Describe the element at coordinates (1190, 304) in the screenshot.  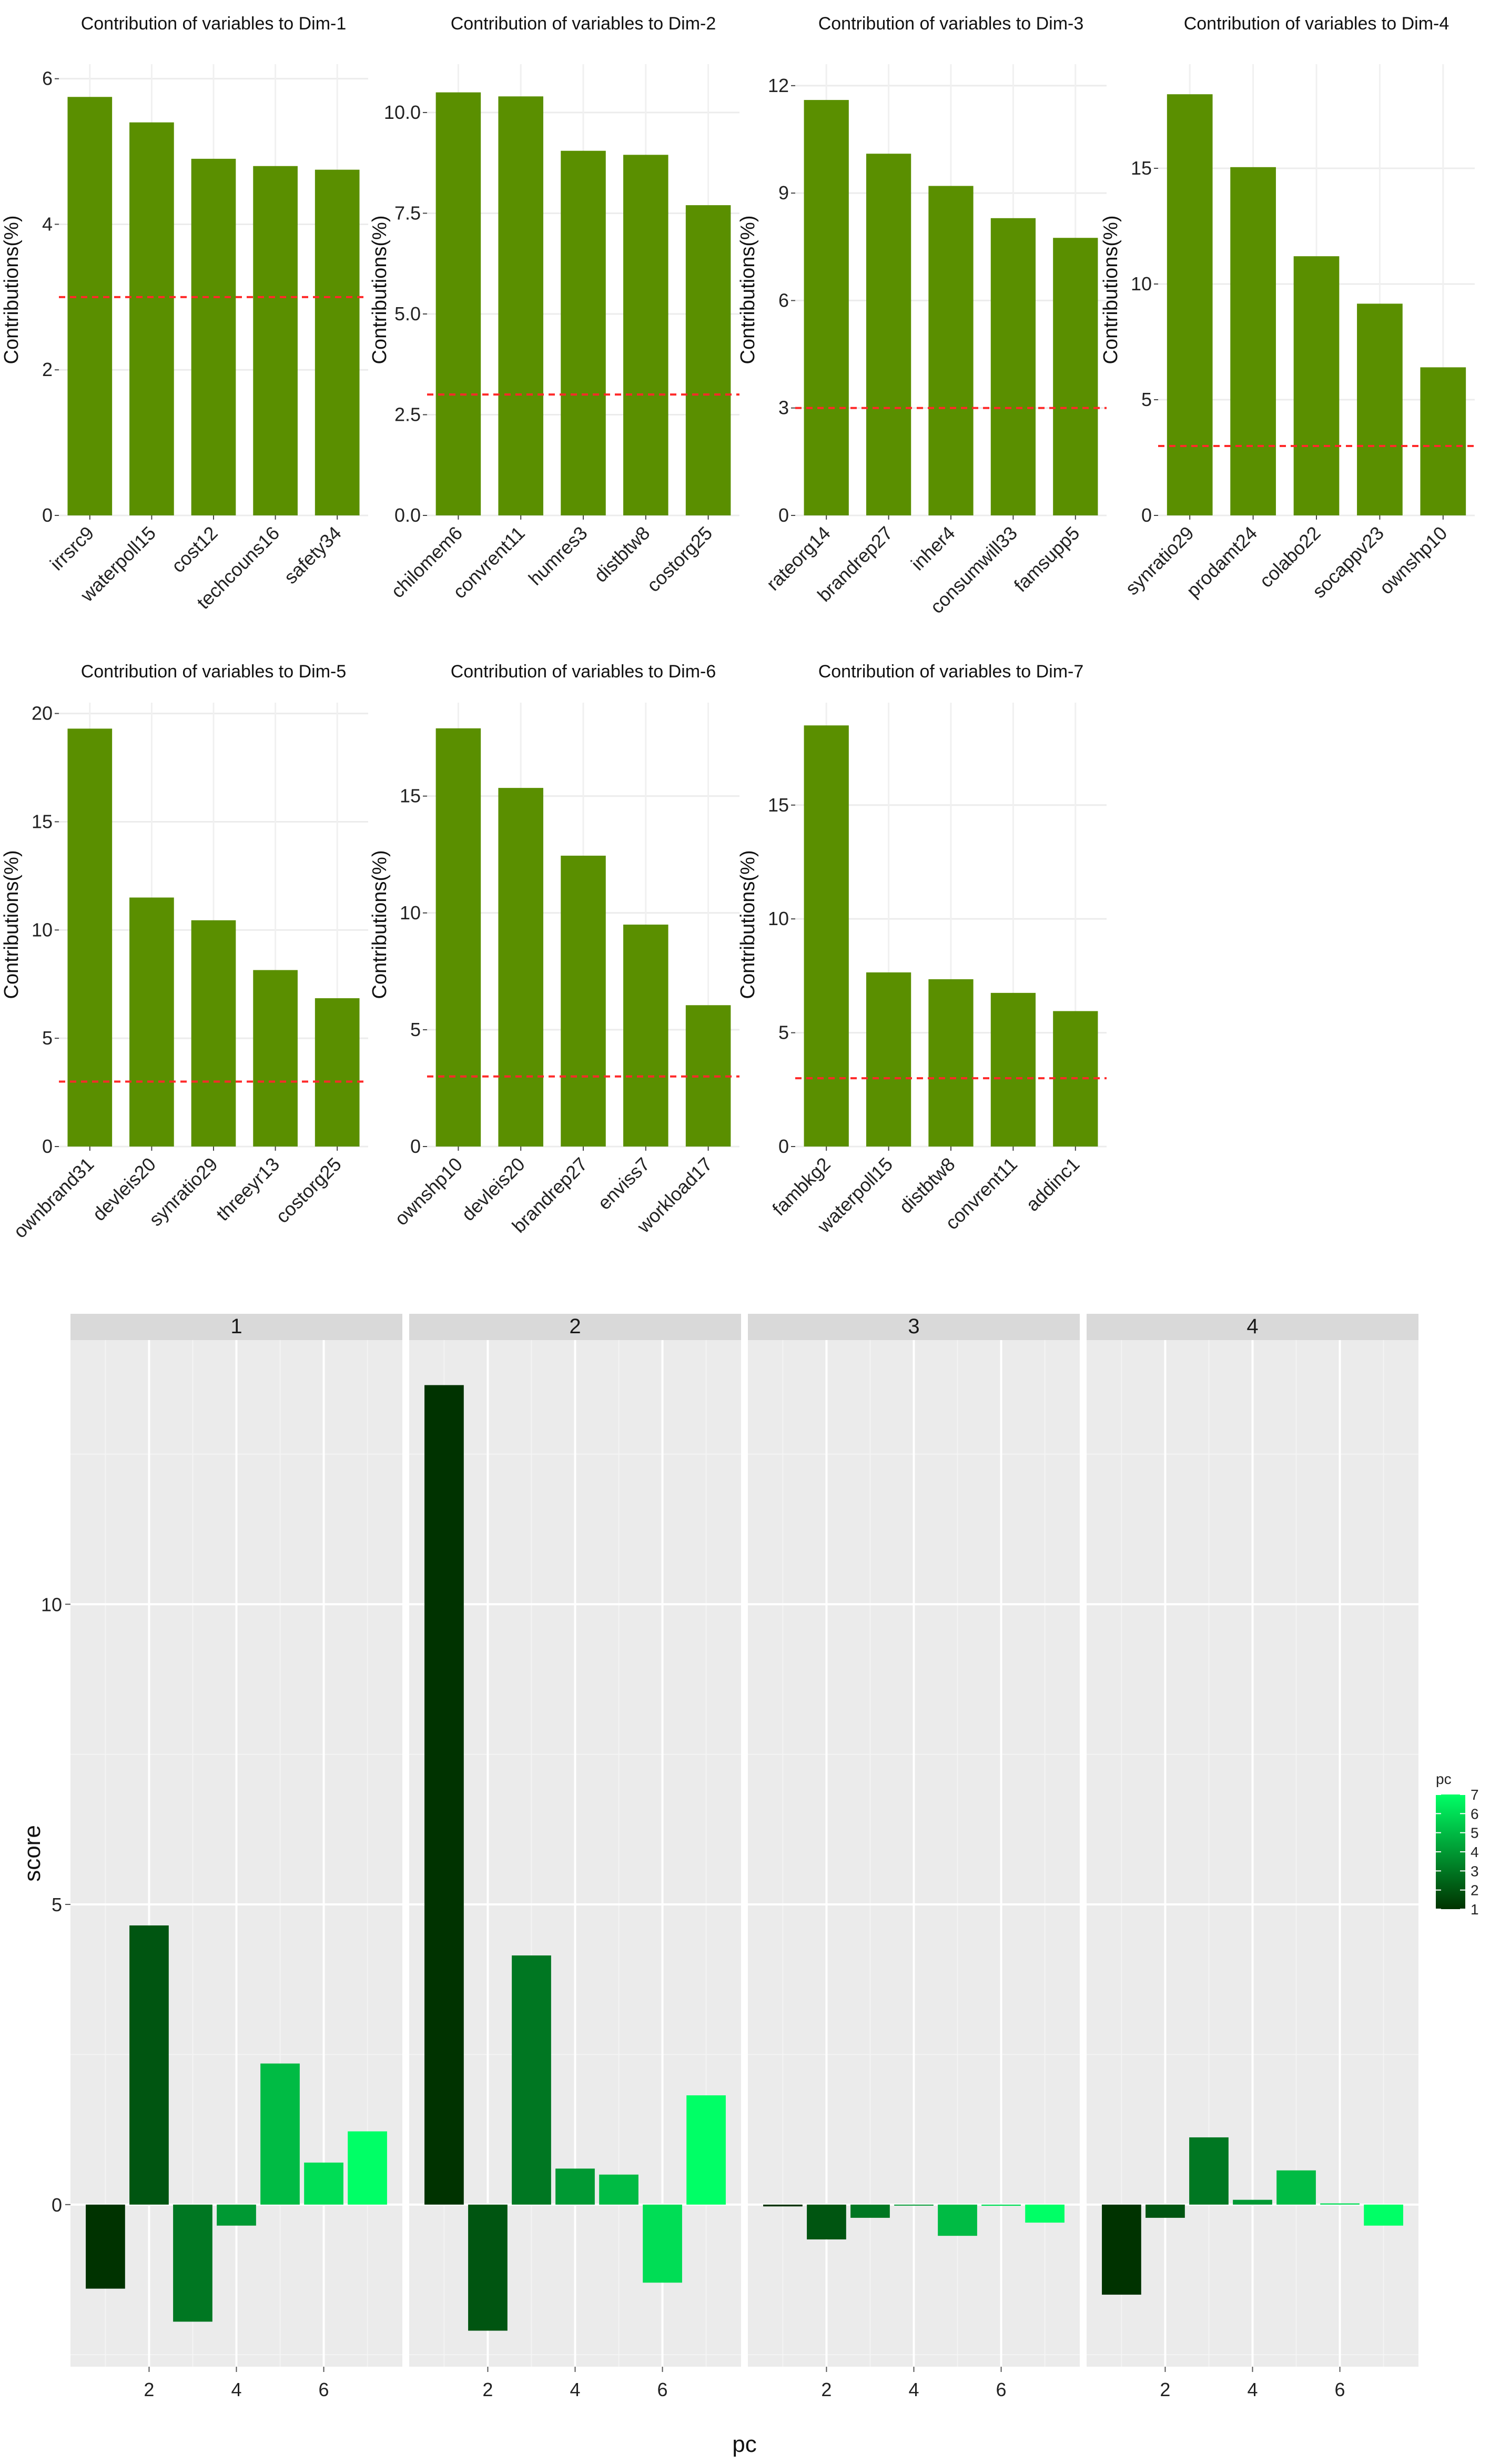
I see `bar-synratio29` at that location.